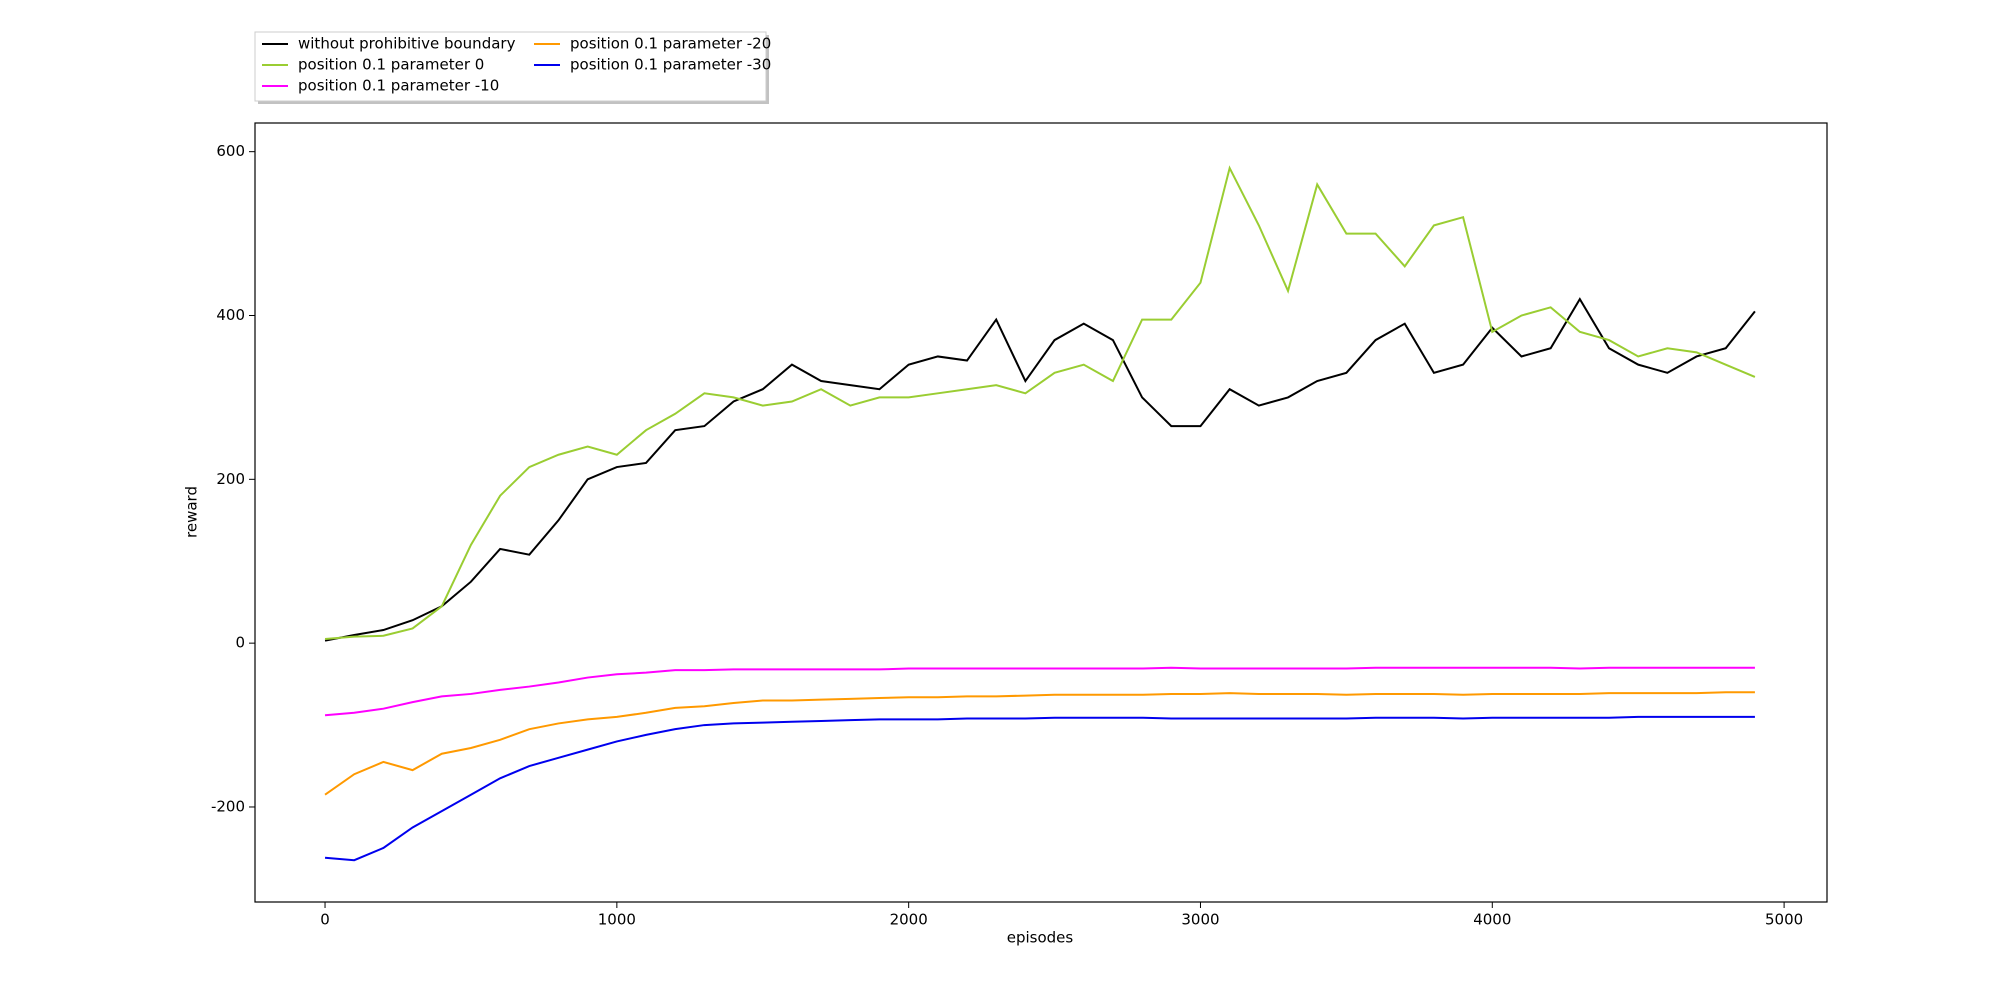 The width and height of the screenshot is (2000, 1000). What do you see at coordinates (391, 65) in the screenshot?
I see `legend-label: position 0.1 parameter 0` at bounding box center [391, 65].